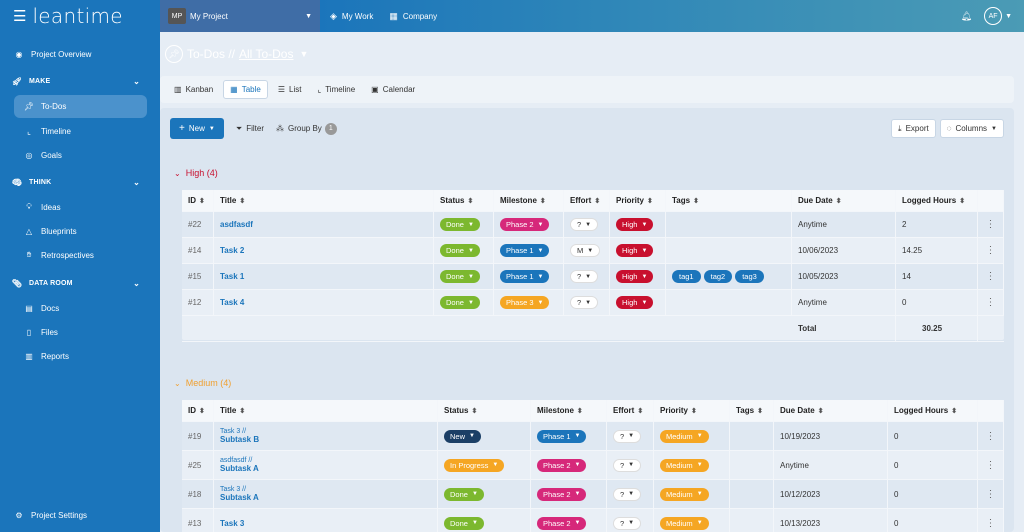 Image resolution: width=1024 pixels, height=532 pixels. I want to click on cell-effort: M ▼, so click(587, 250).